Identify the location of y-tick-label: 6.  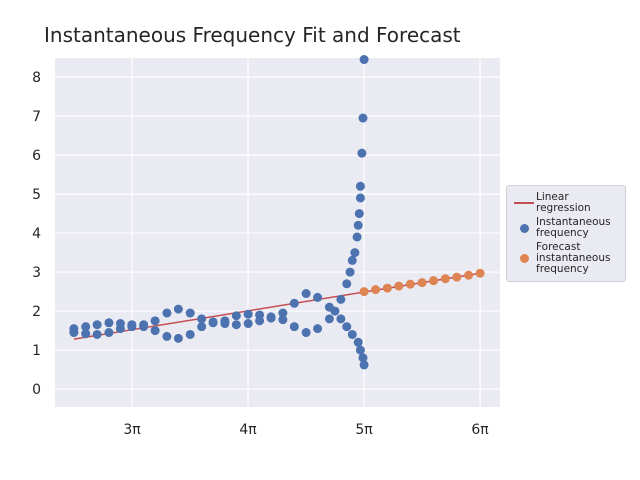
(36, 156).